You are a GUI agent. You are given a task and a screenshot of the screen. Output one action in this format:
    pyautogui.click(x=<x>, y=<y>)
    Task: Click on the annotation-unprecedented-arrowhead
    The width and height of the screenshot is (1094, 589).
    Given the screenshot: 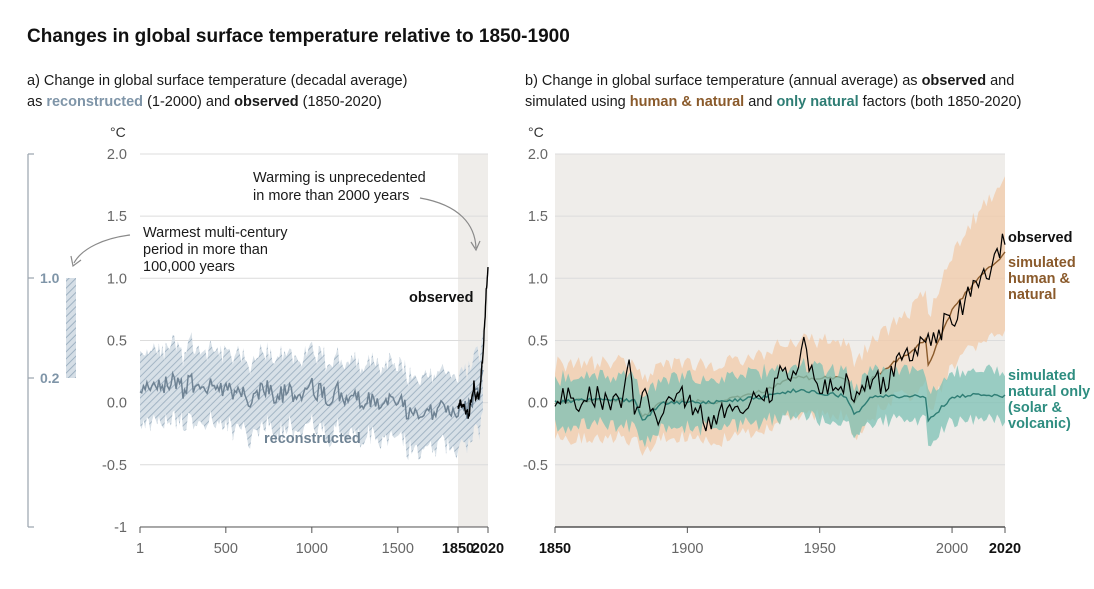 What is the action you would take?
    pyautogui.click(x=475, y=246)
    